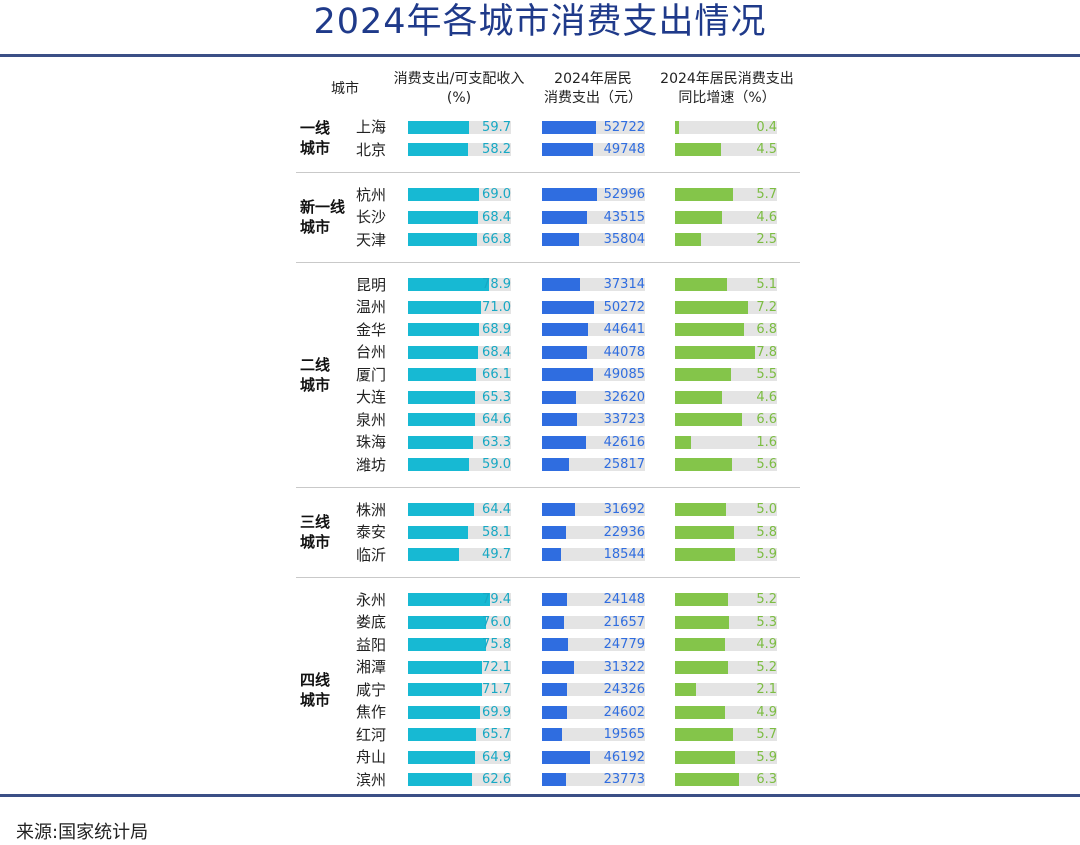  Describe the element at coordinates (371, 352) in the screenshot. I see `city-label: 台州` at that location.